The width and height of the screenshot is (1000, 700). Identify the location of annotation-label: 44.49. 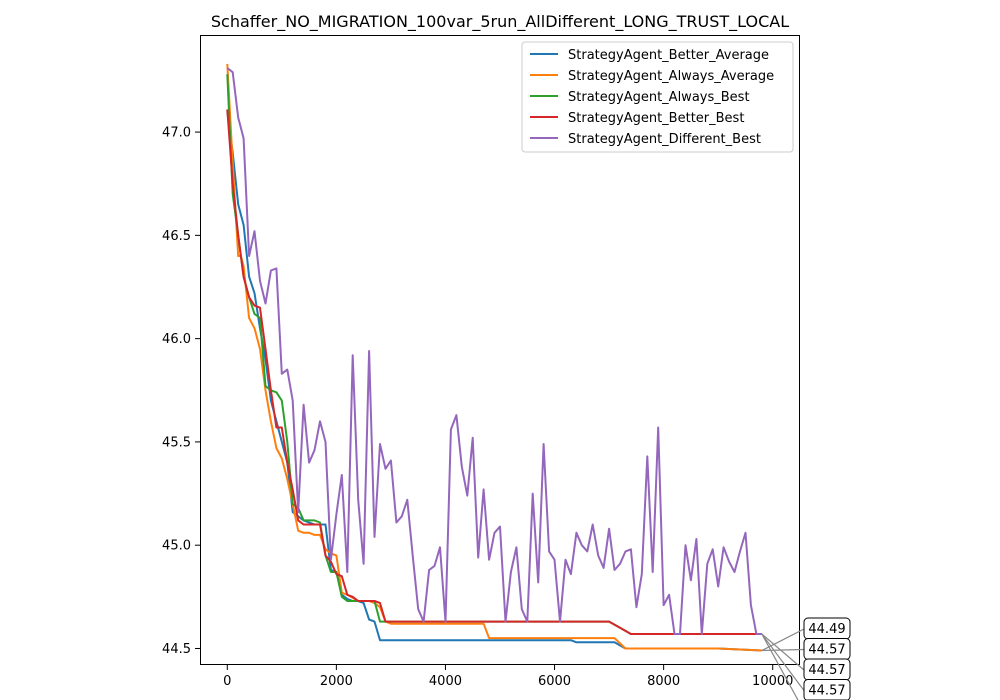
(826, 629).